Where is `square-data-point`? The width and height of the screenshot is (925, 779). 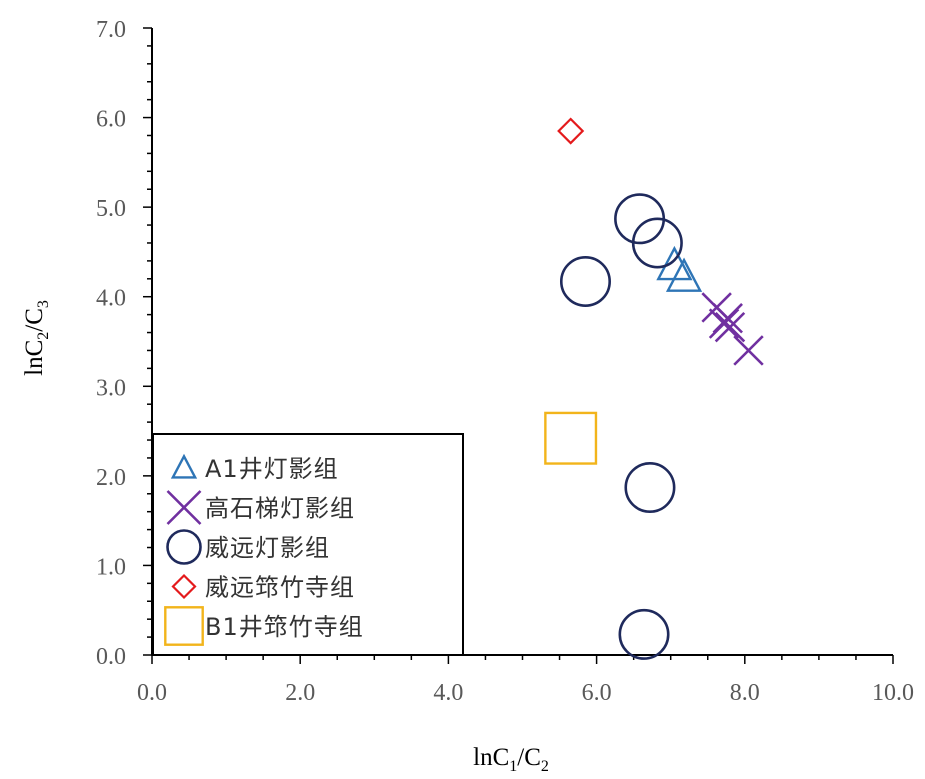
square-data-point is located at coordinates (571, 438).